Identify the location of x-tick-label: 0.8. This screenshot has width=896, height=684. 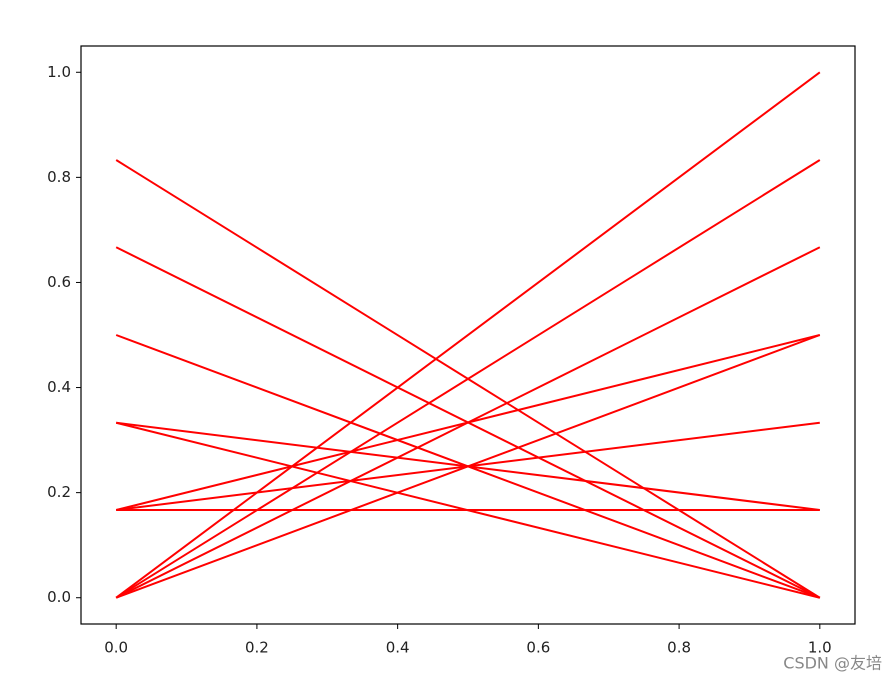
(679, 648).